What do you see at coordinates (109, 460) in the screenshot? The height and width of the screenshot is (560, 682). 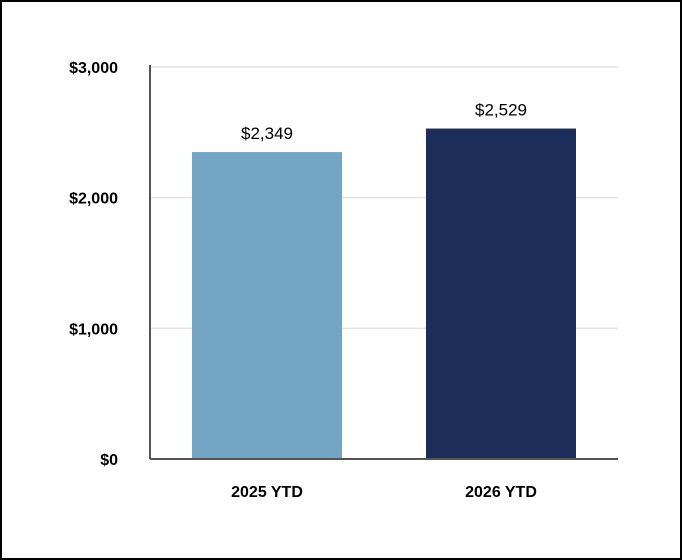 I see `y-tick-label: $0` at bounding box center [109, 460].